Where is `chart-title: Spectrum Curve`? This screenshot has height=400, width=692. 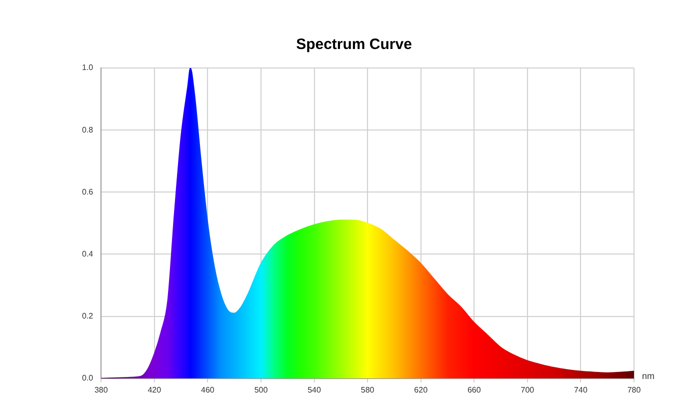 chart-title: Spectrum Curve is located at coordinates (354, 45).